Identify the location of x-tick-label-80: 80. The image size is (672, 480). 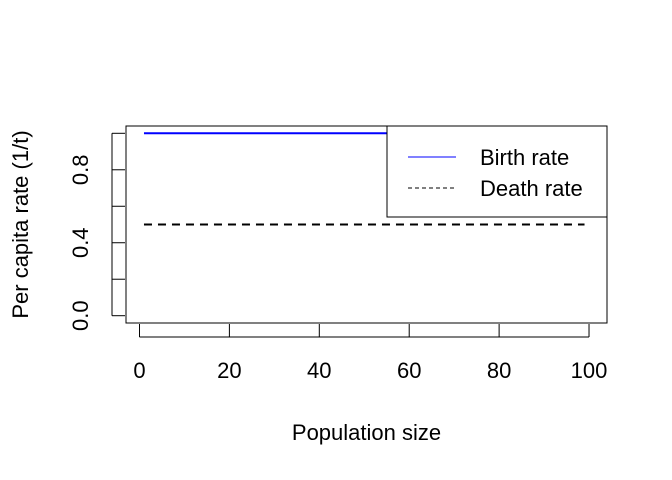
(499, 370).